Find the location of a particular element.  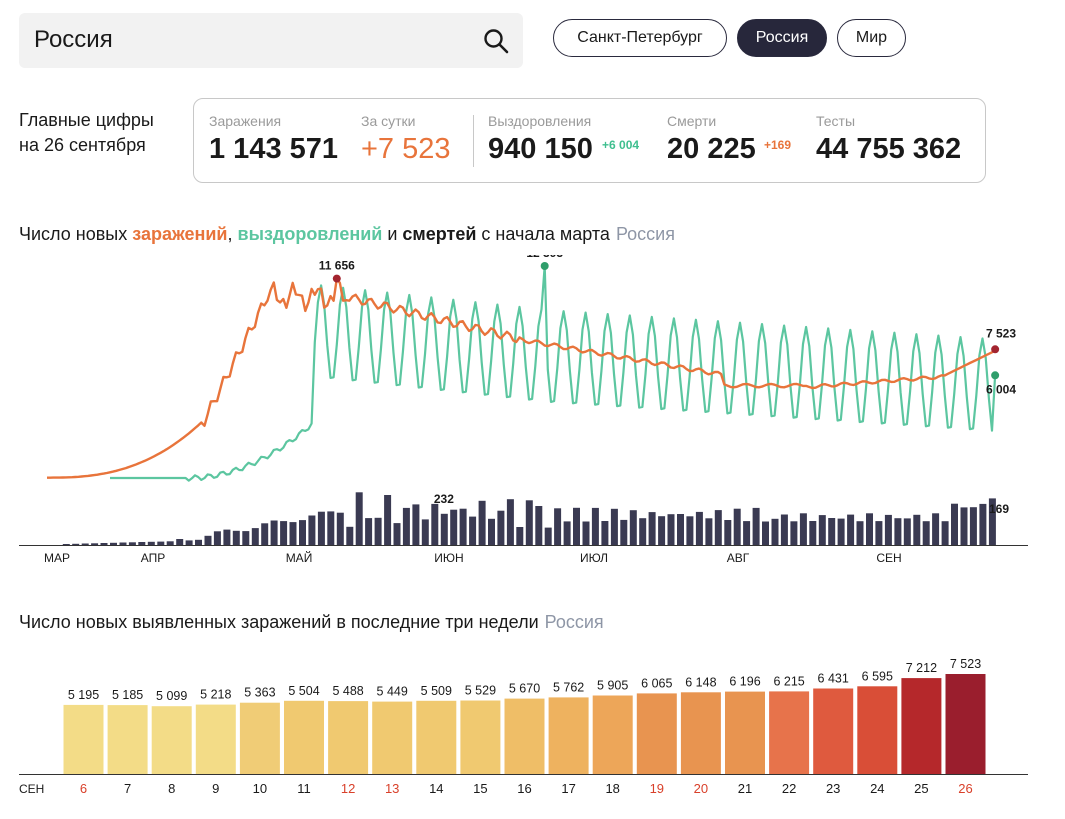

month-tick-label: МАЙ is located at coordinates (299, 557).